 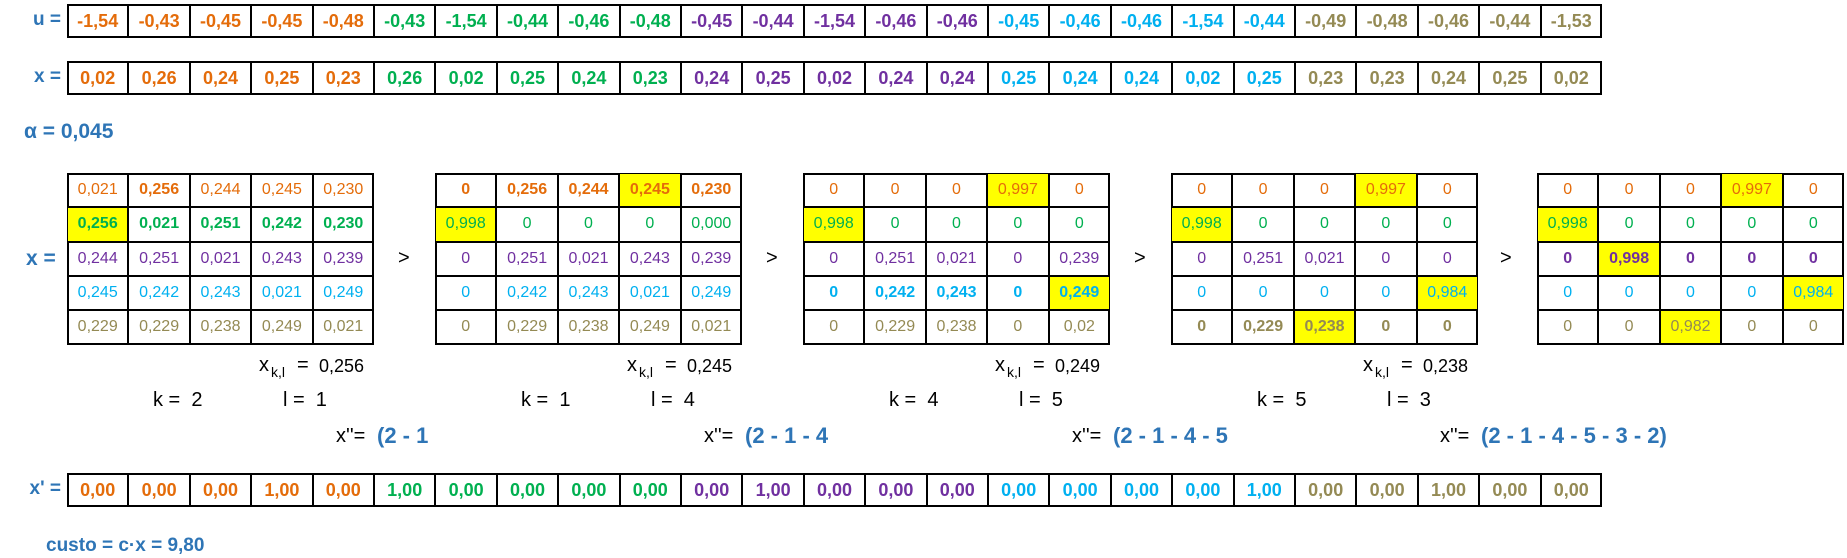 I want to click on matrix-cell: 0,021, so click(x=98, y=190).